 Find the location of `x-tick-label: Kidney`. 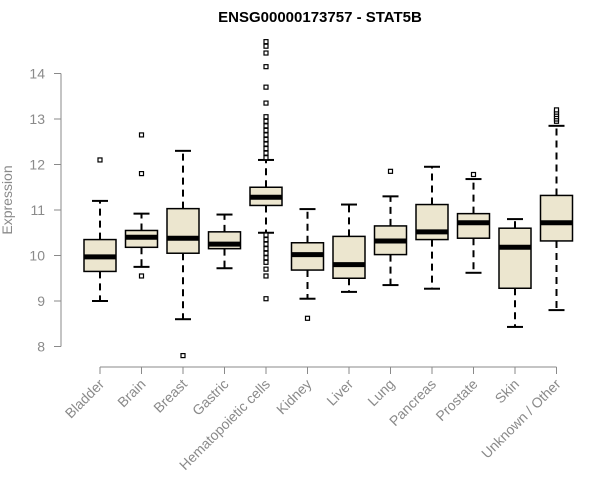

x-tick-label: Kidney is located at coordinates (294, 397).